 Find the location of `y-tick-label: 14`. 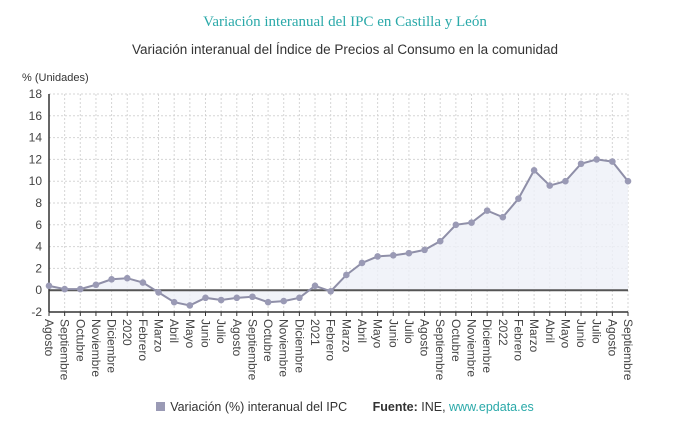

y-tick-label: 14 is located at coordinates (36, 138).